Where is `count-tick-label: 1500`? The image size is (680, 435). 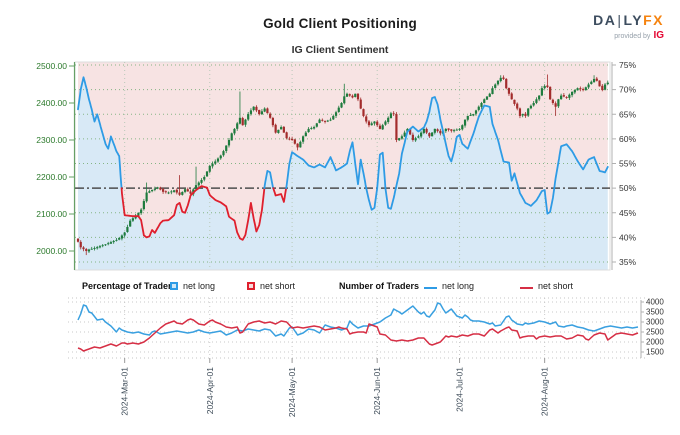
count-tick-label: 1500 is located at coordinates (655, 352).